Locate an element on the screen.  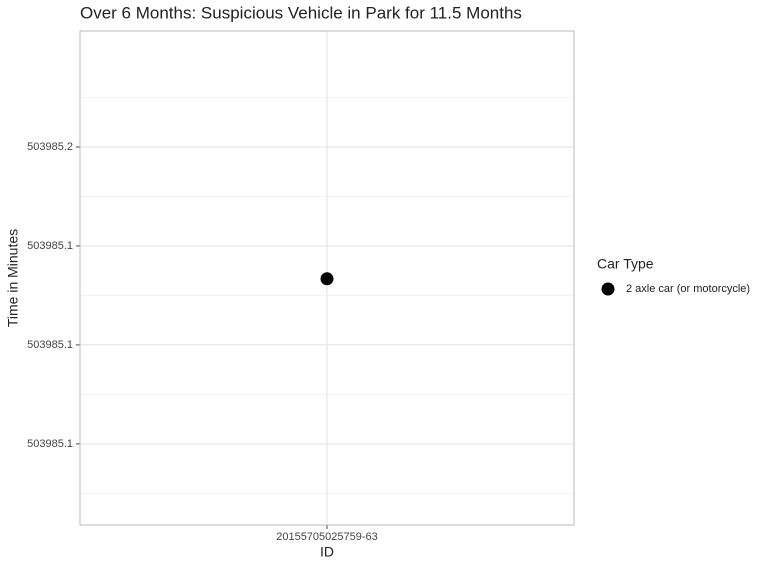
legend-label: 2 axle car (or motorcycle) is located at coordinates (688, 289).